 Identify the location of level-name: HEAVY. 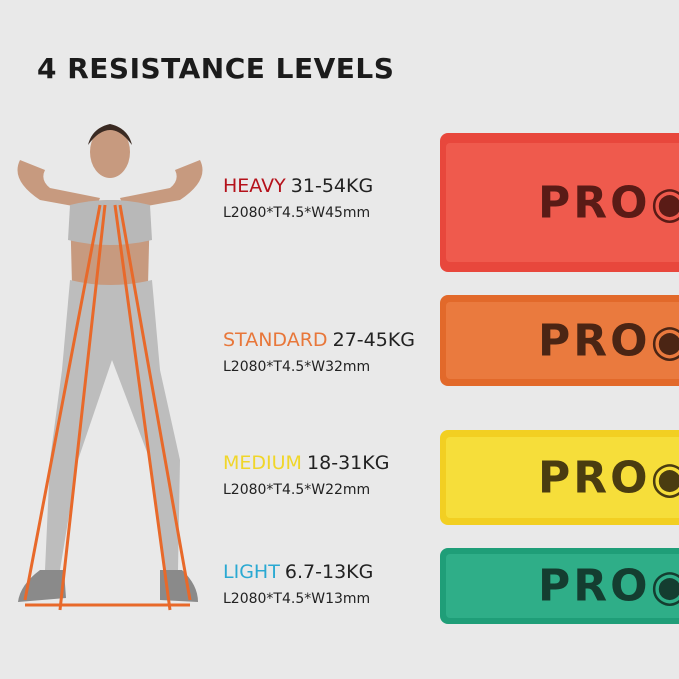
(254, 186).